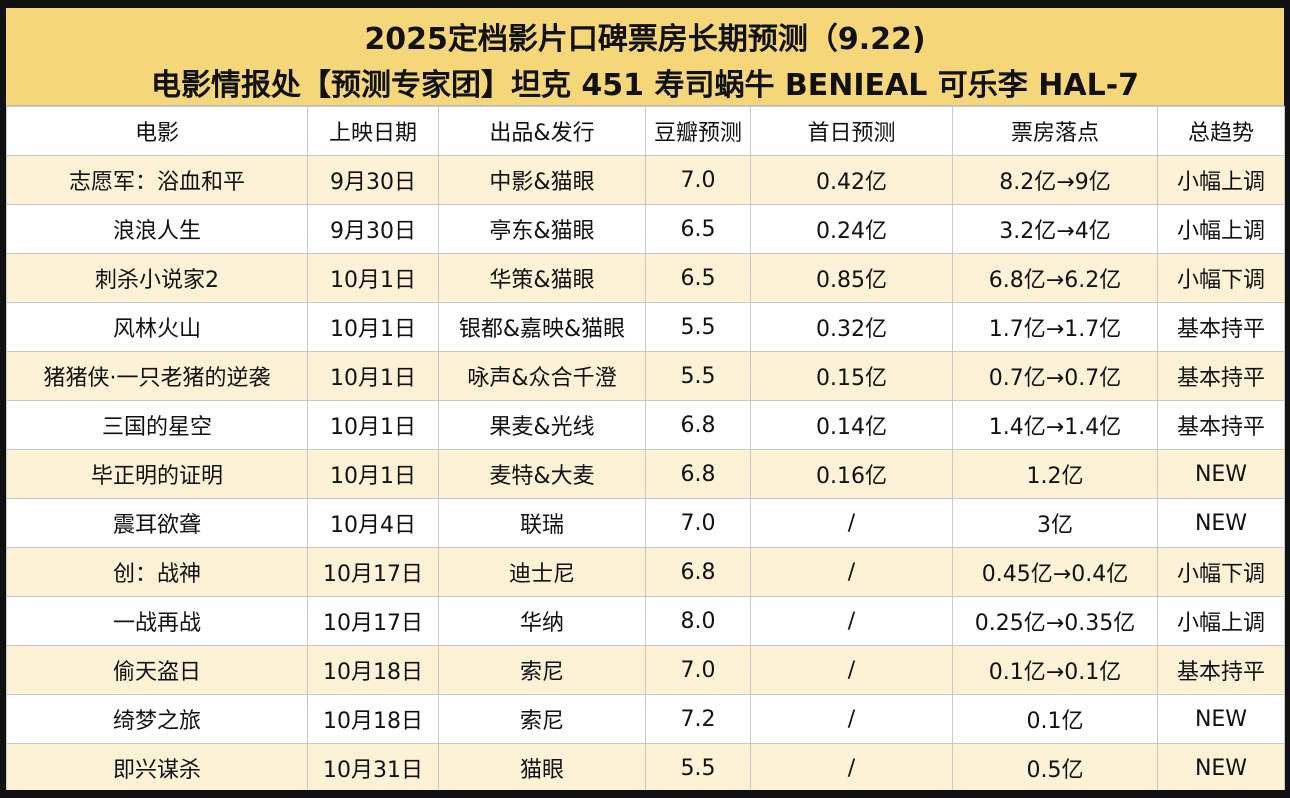 The width and height of the screenshot is (1290, 798). What do you see at coordinates (542, 278) in the screenshot?
I see `distributor-cell: 华策&猫眼` at bounding box center [542, 278].